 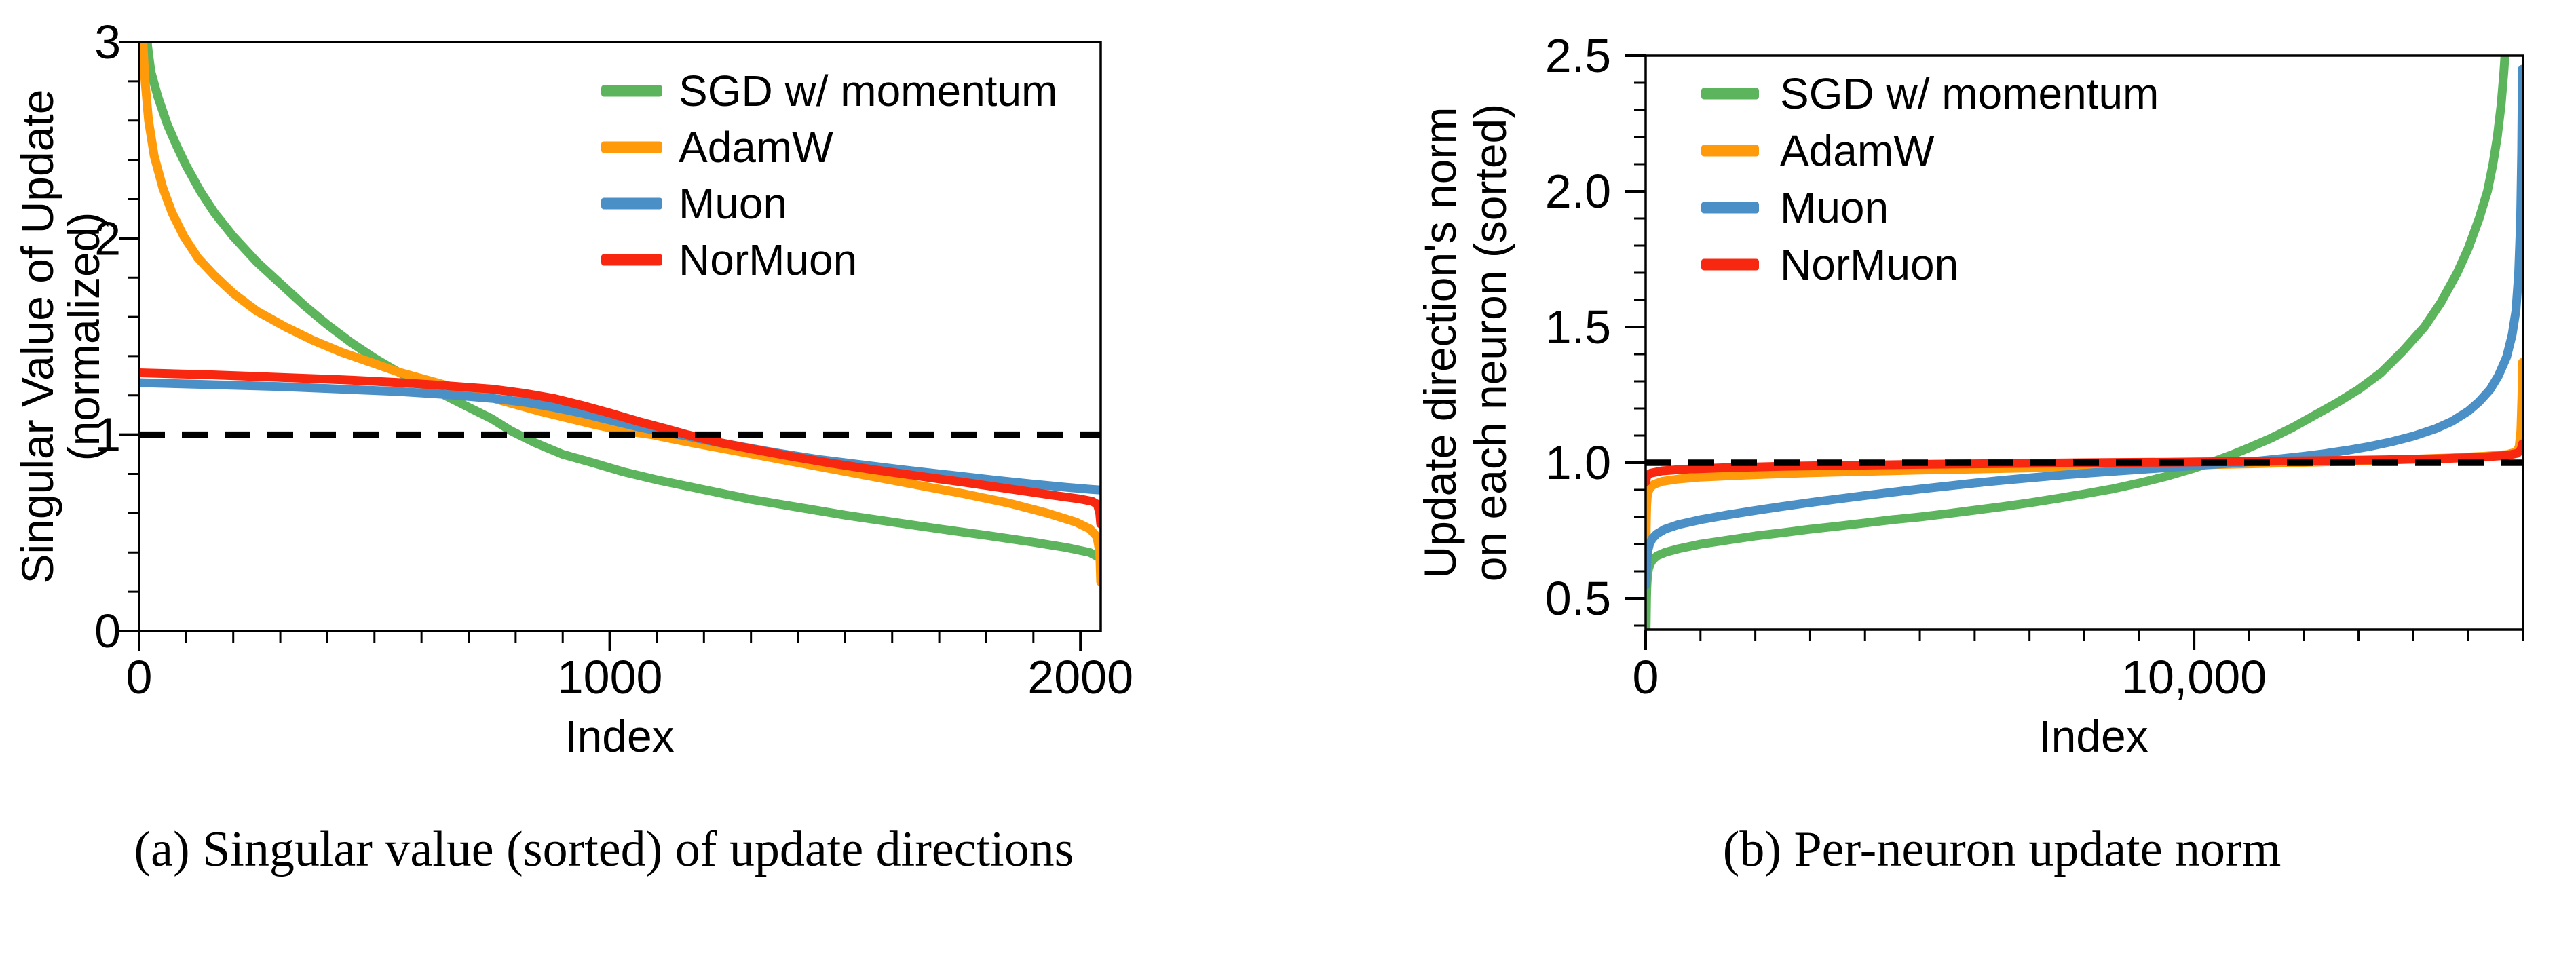 What do you see at coordinates (1578, 462) in the screenshot?
I see `y-tick-label: 1.0` at bounding box center [1578, 462].